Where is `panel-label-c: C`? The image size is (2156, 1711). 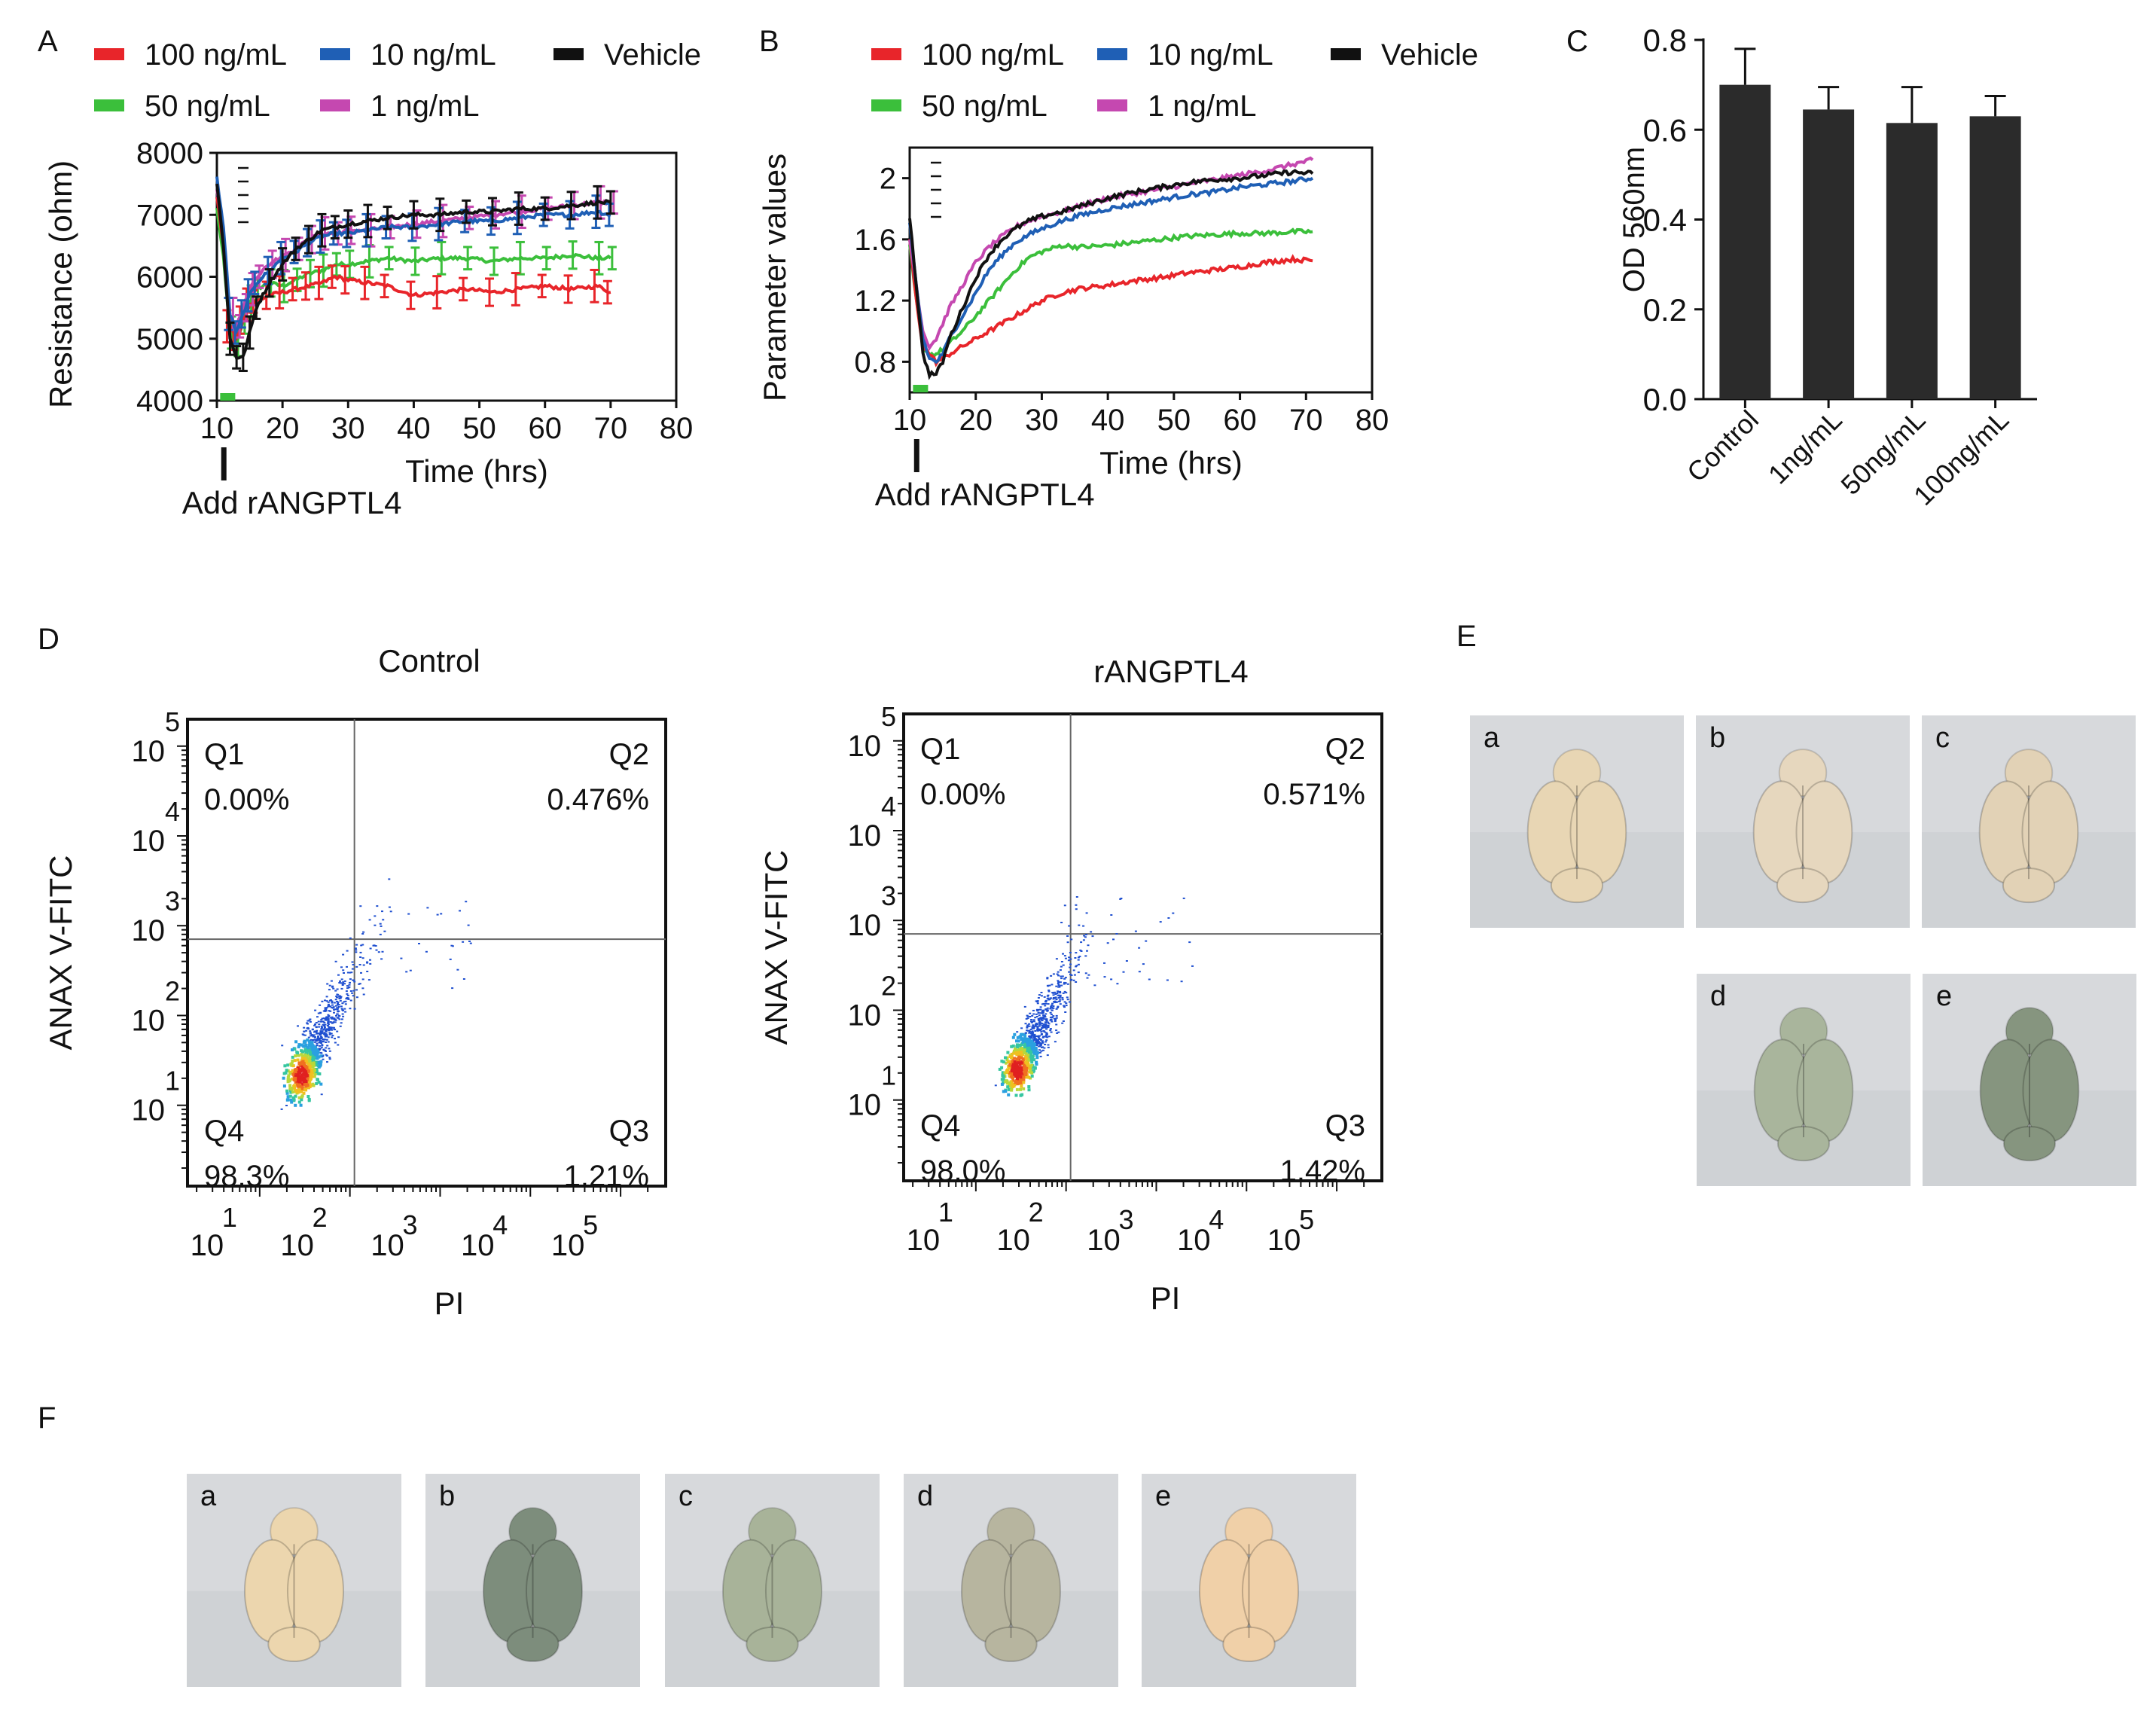 panel-label-c: C is located at coordinates (1577, 42).